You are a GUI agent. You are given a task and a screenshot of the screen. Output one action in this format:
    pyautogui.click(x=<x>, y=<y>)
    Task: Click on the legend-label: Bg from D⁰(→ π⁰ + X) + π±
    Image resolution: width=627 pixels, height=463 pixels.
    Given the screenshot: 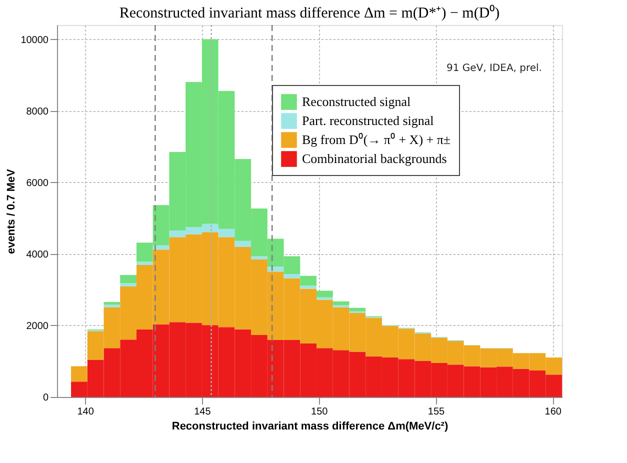 What is the action you would take?
    pyautogui.click(x=376, y=139)
    